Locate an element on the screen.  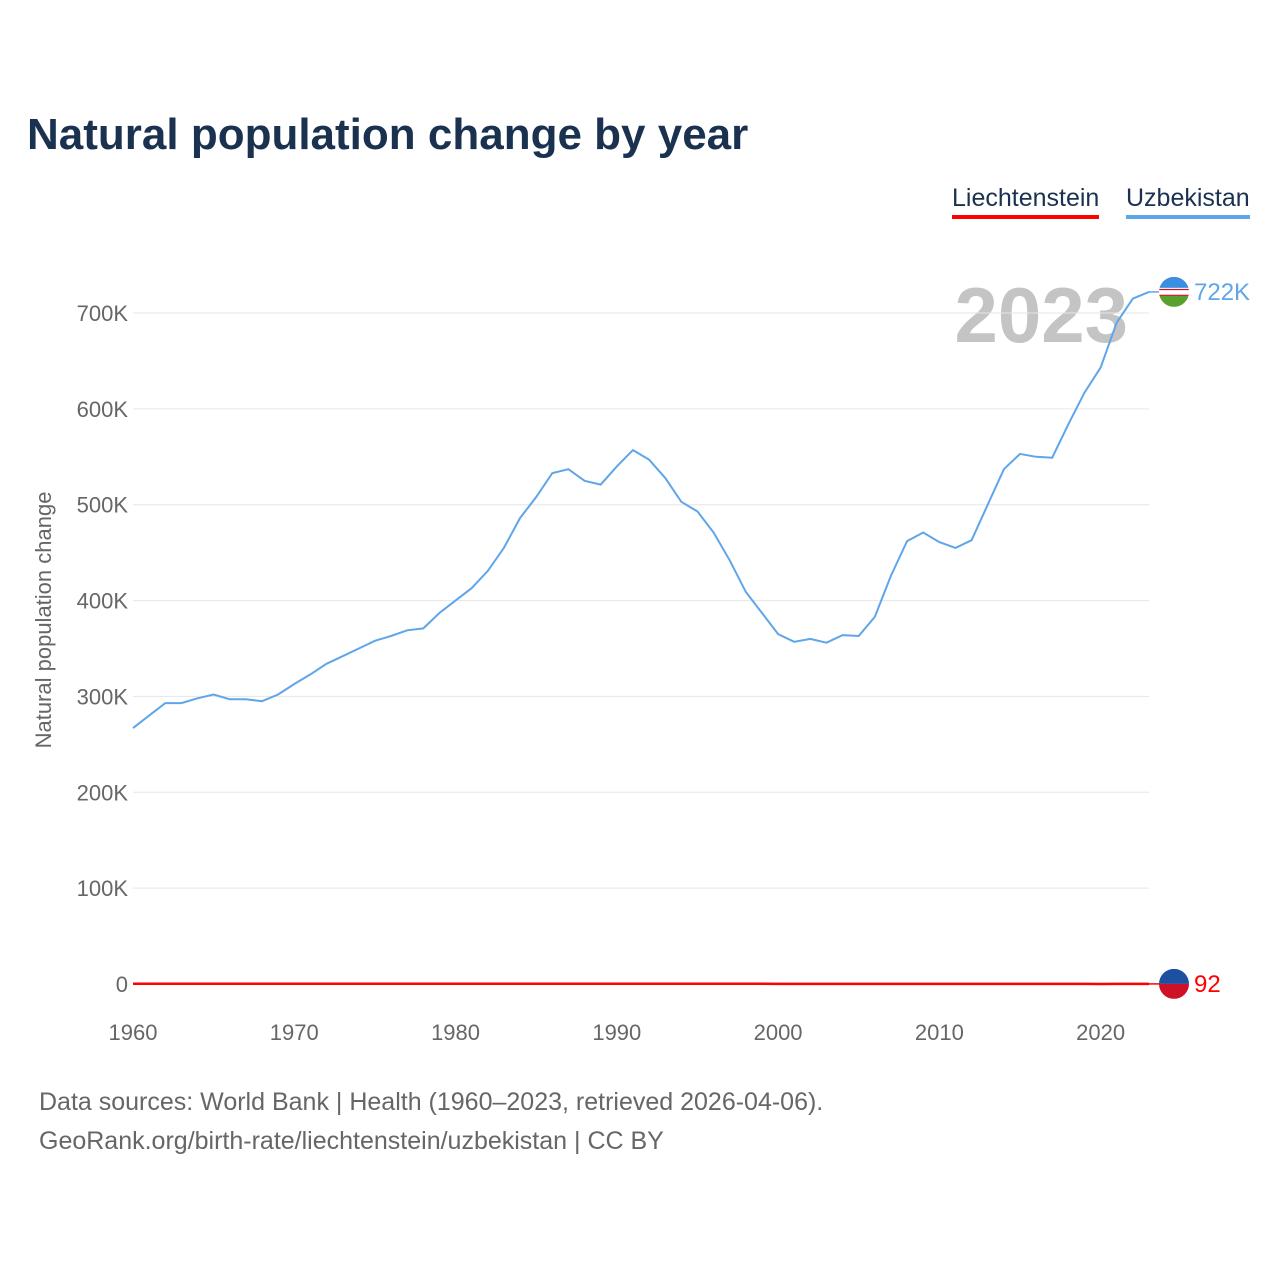
liechtenstein-flag-icon is located at coordinates (1174, 983).